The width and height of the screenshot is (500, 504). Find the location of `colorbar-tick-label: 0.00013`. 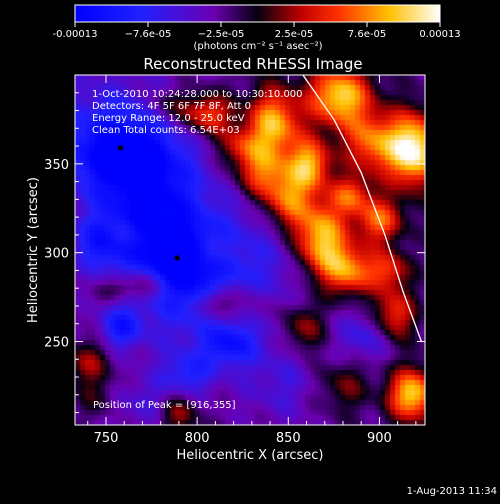

colorbar-tick-label: 0.00013 is located at coordinates (439, 34).